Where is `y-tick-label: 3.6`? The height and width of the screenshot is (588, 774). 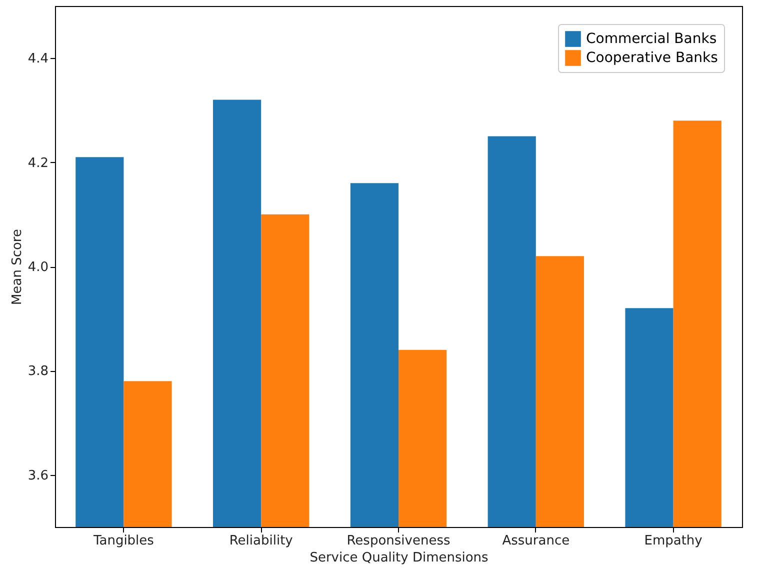 y-tick-label: 3.6 is located at coordinates (38, 476).